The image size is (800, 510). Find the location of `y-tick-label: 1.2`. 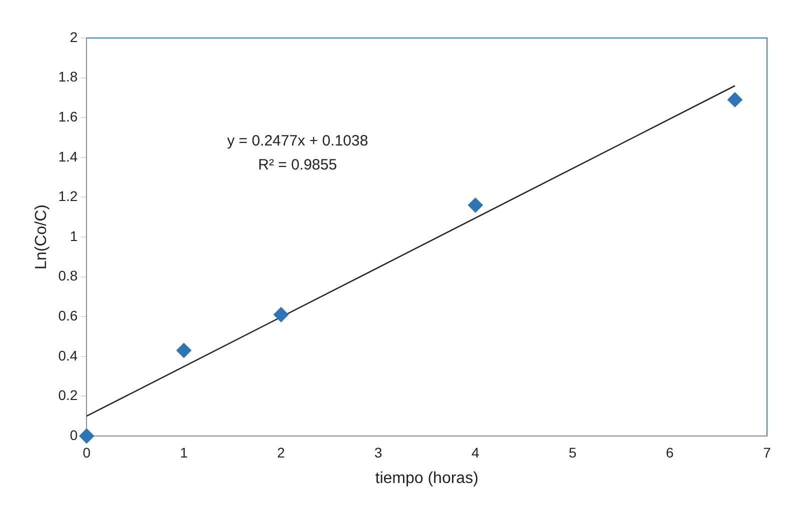

y-tick-label: 1.2 is located at coordinates (68, 196).